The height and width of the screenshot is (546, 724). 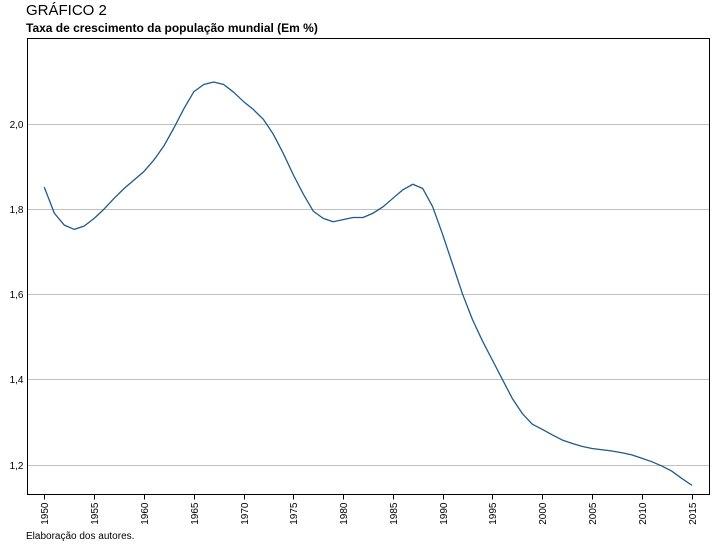 What do you see at coordinates (195, 513) in the screenshot?
I see `x-tick-label: 1965` at bounding box center [195, 513].